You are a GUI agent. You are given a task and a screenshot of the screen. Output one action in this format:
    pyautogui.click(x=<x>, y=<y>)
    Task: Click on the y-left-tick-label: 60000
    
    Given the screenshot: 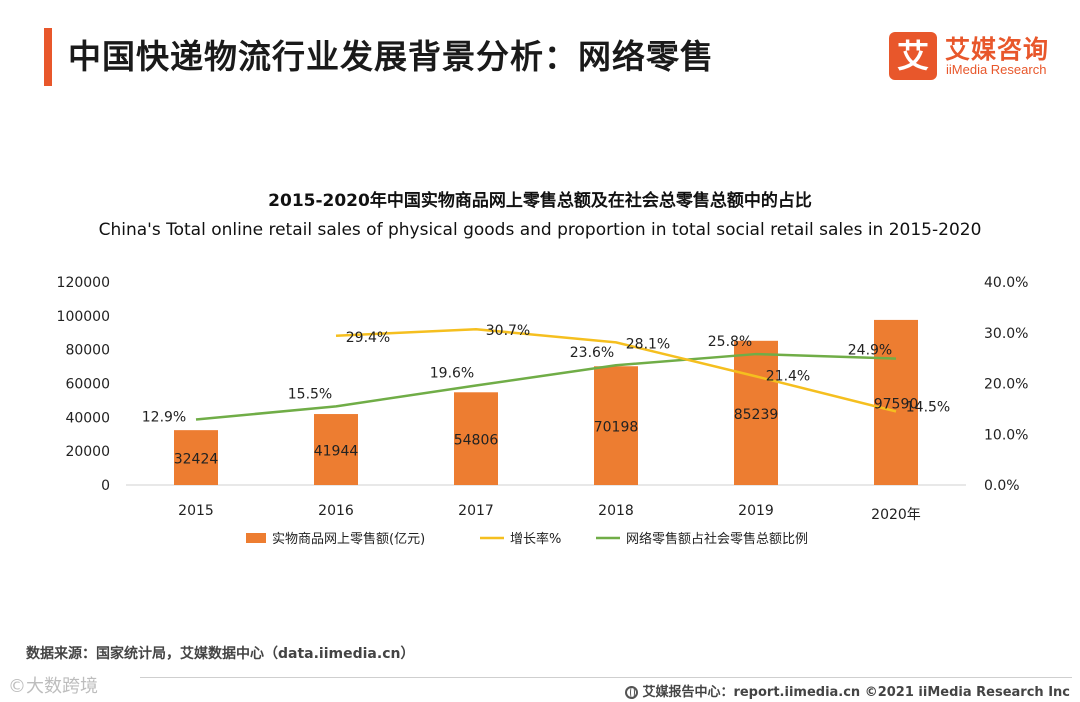 What is the action you would take?
    pyautogui.click(x=87, y=385)
    